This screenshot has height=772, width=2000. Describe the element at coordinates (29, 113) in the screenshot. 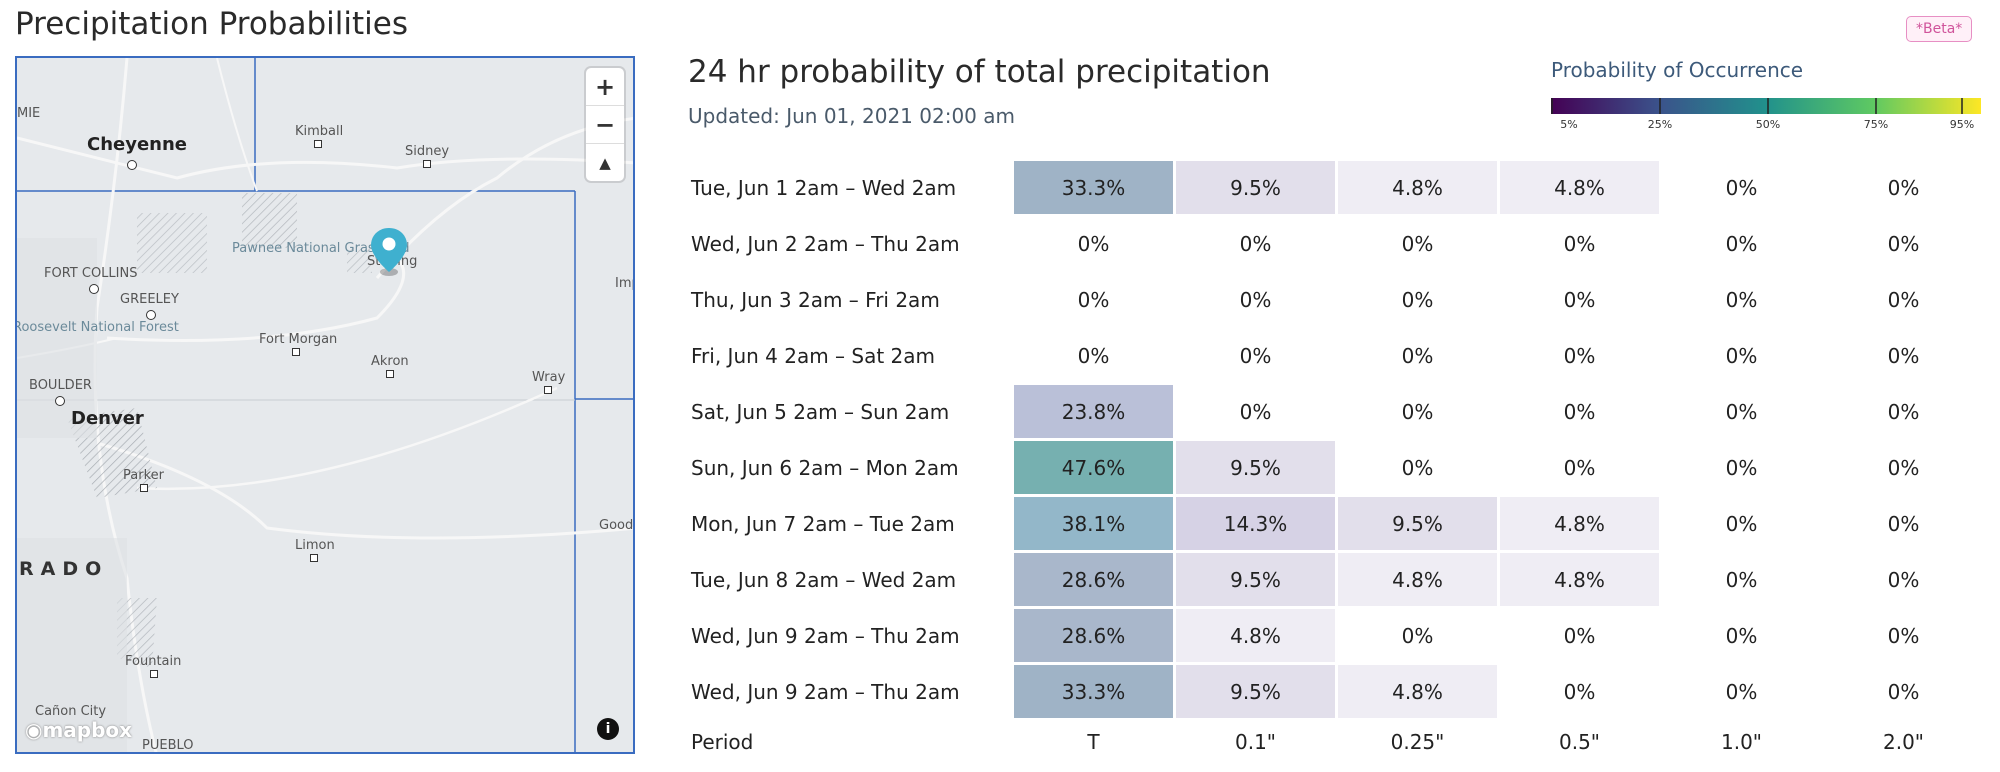

I see `map-label-mie: MIE` at that location.